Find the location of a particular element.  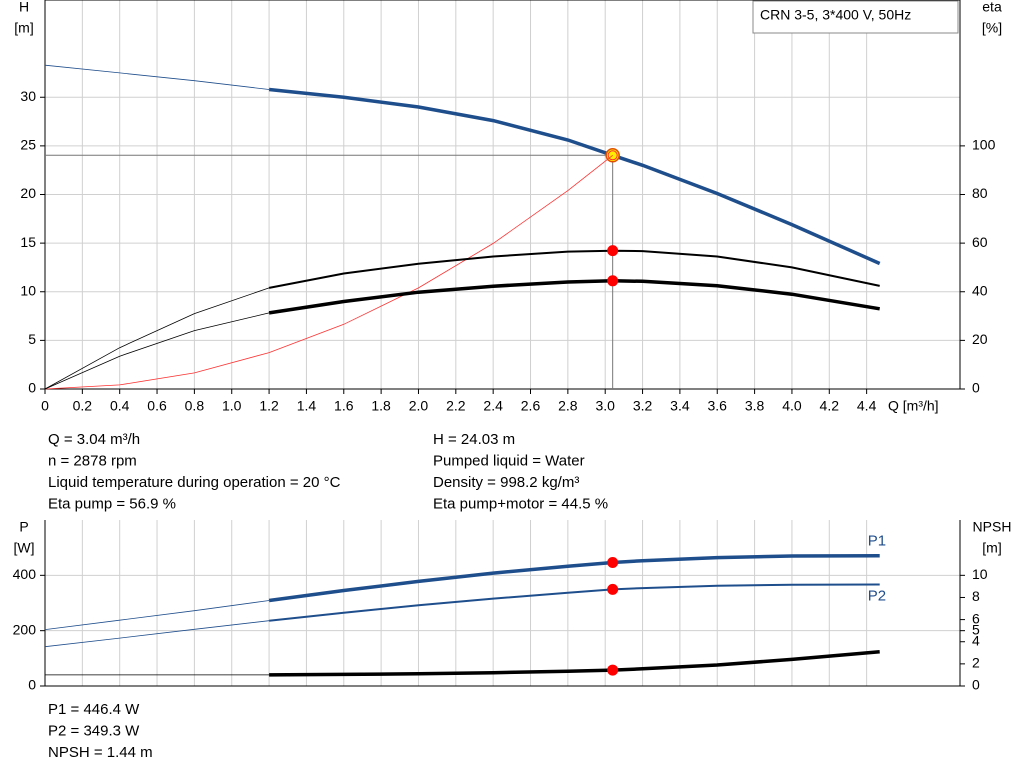

y-tick-label: 25 is located at coordinates (28, 145).